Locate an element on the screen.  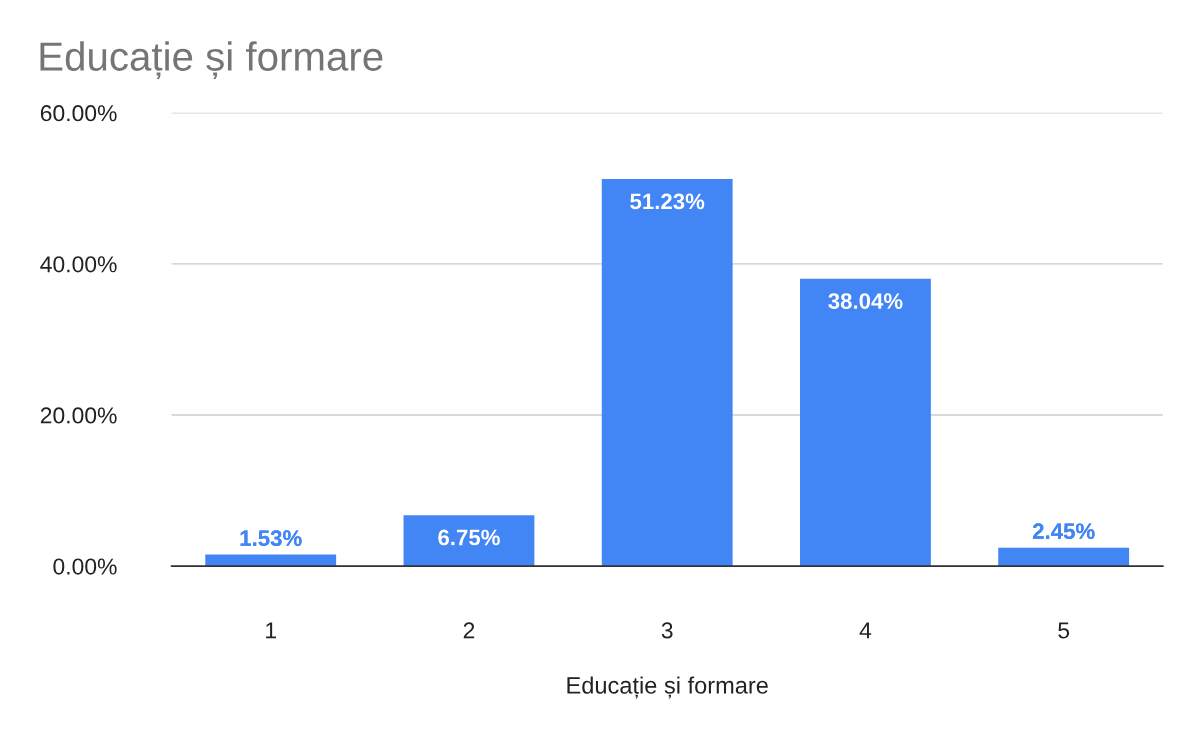
data-label: 51.23% is located at coordinates (667, 201).